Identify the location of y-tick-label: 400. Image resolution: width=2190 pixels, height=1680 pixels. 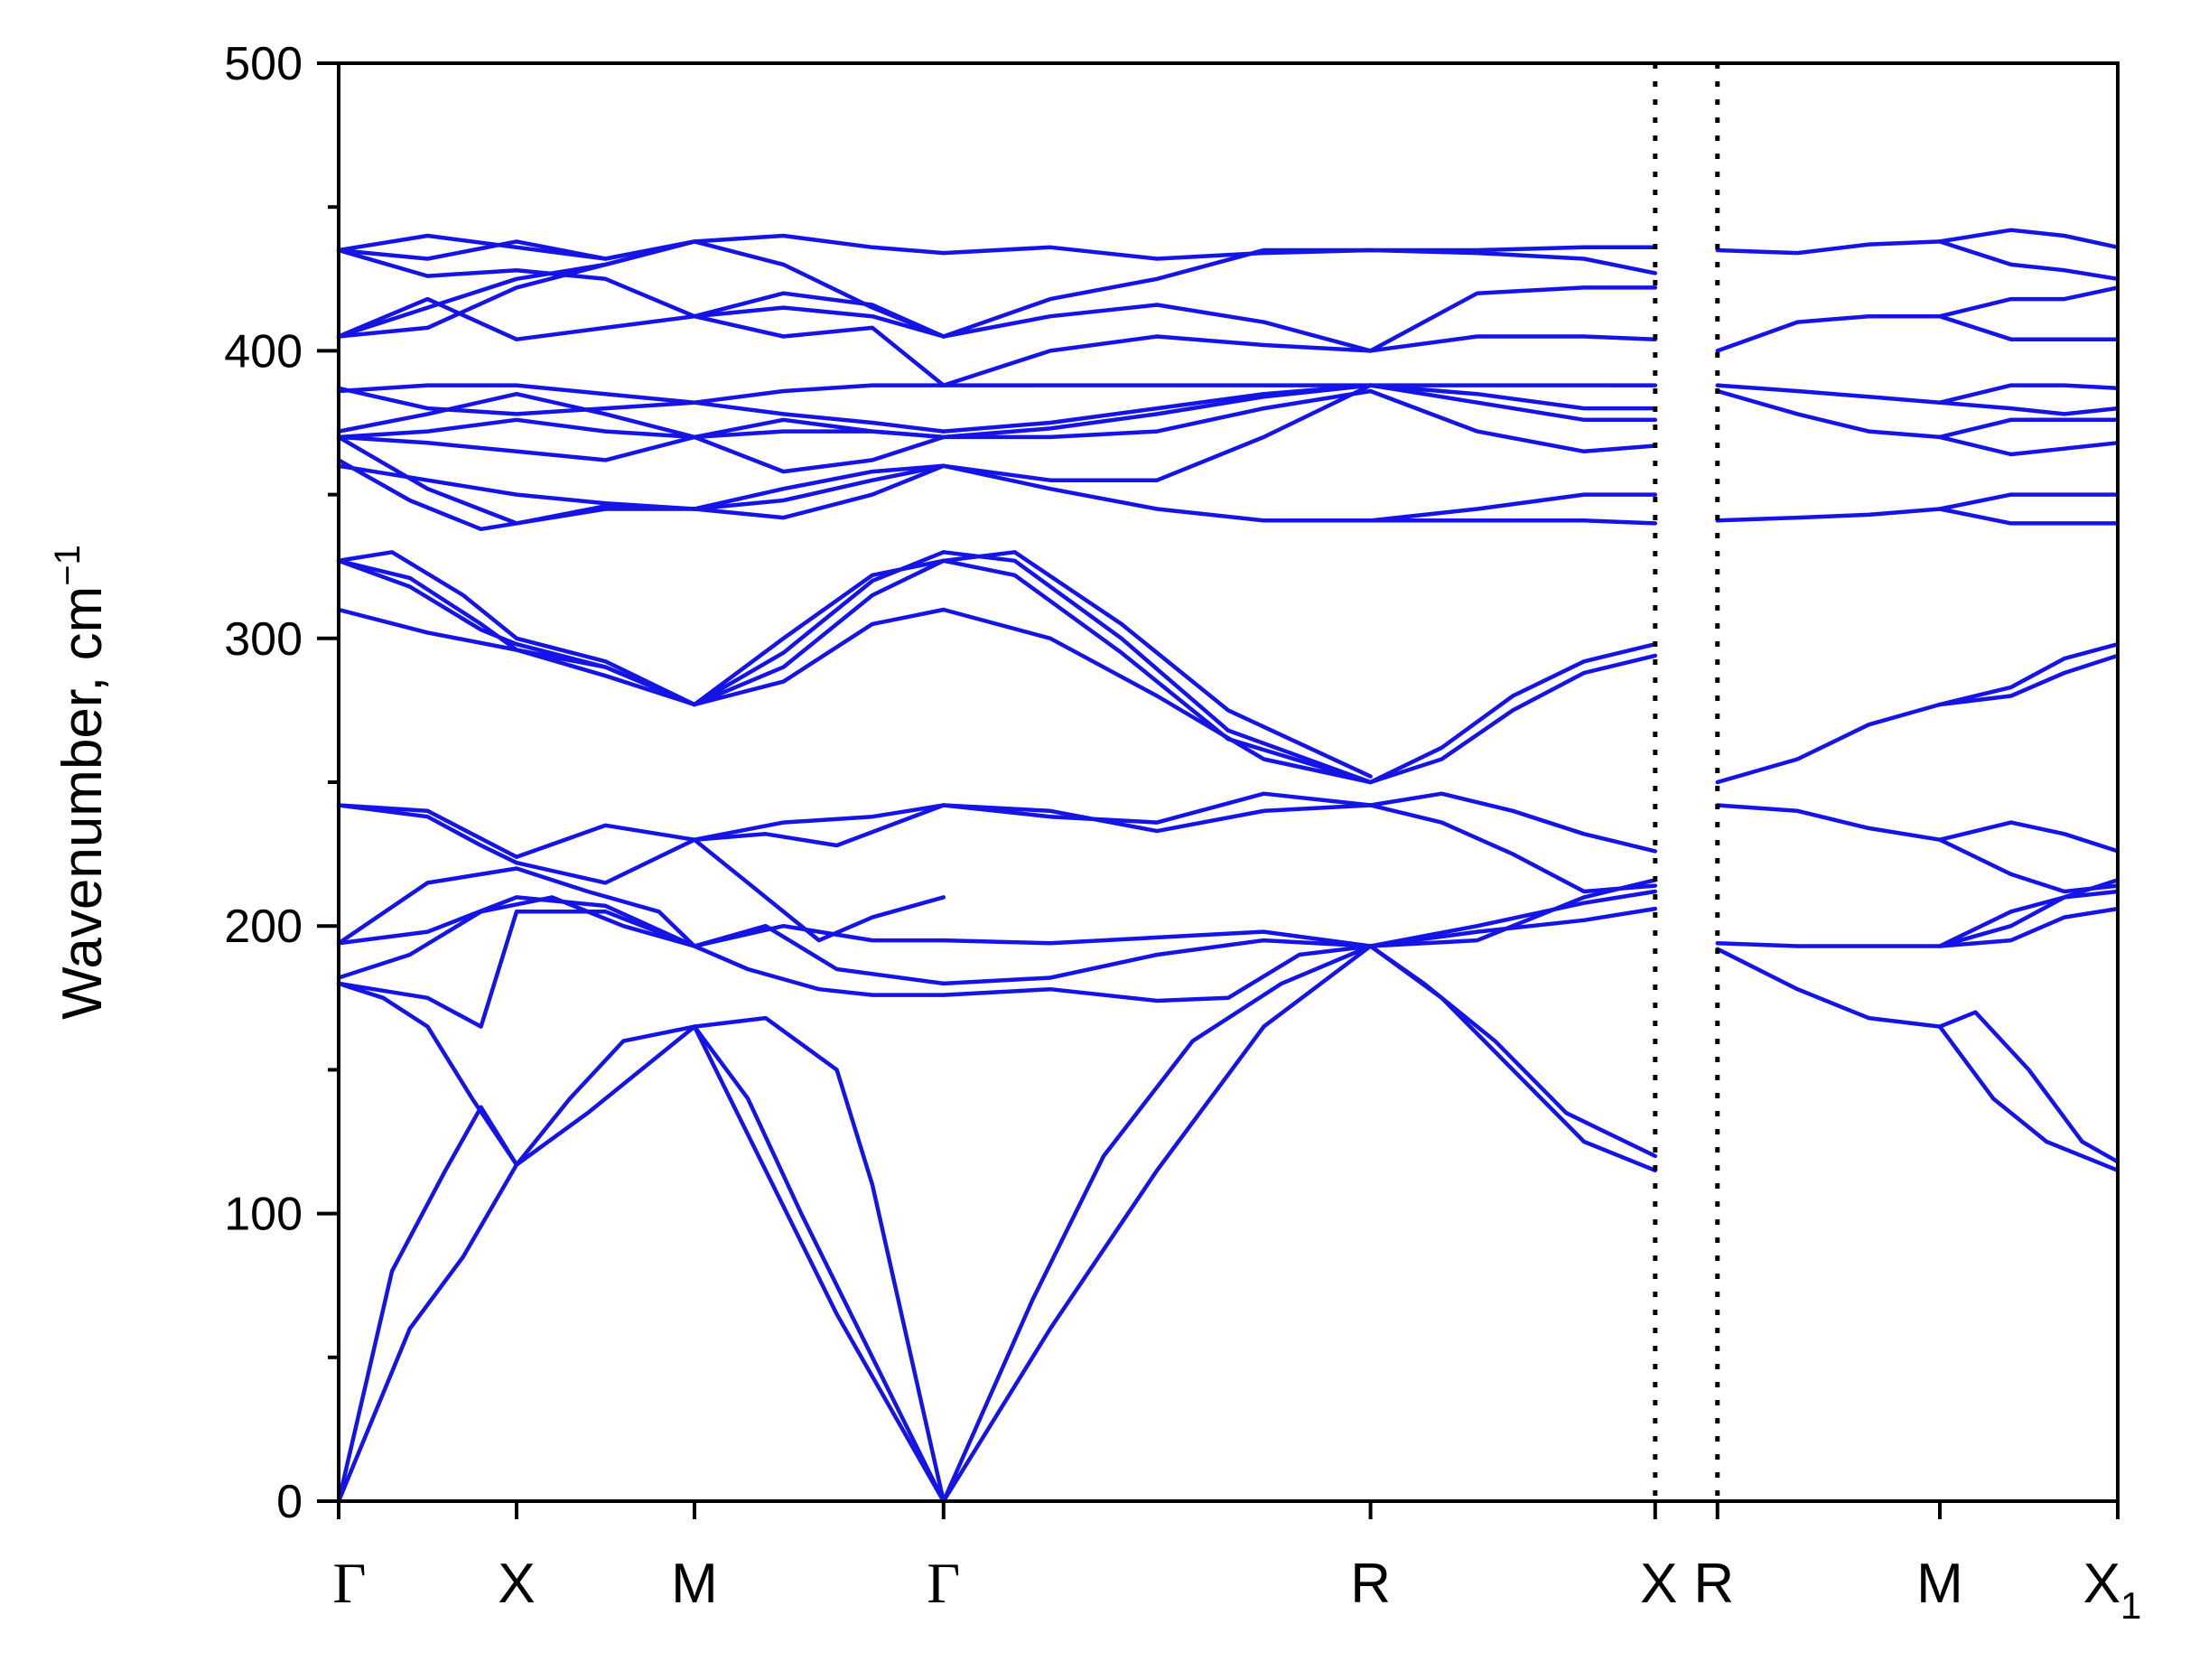
(263, 352).